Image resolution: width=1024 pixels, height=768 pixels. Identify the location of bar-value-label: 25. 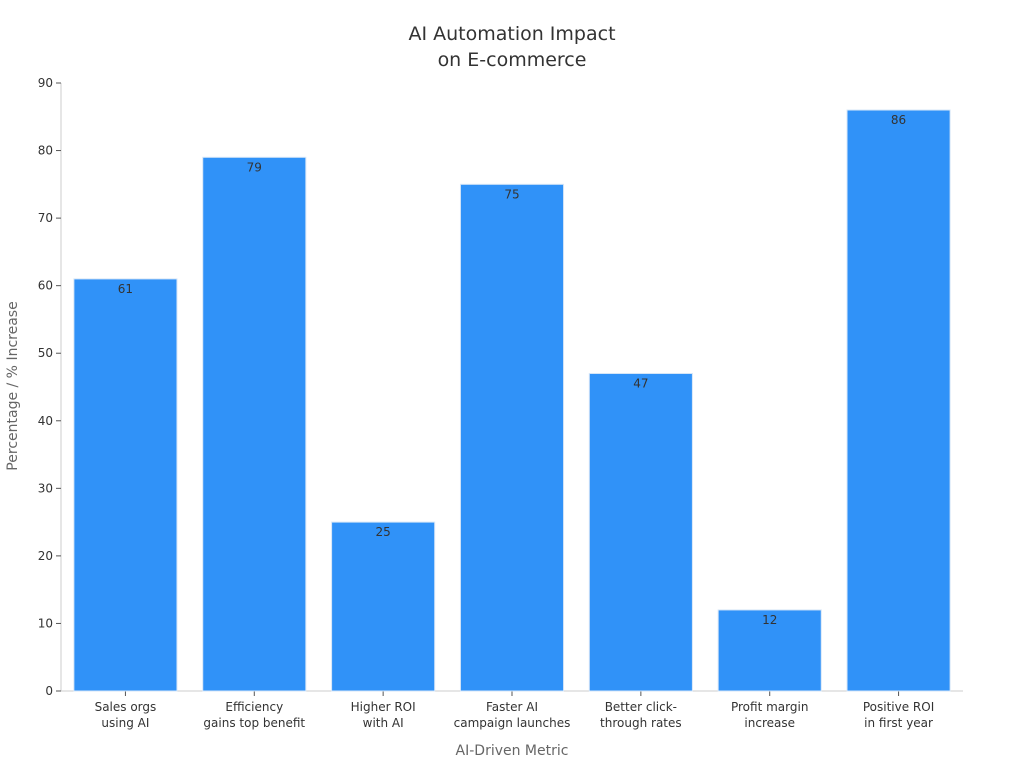
(383, 532).